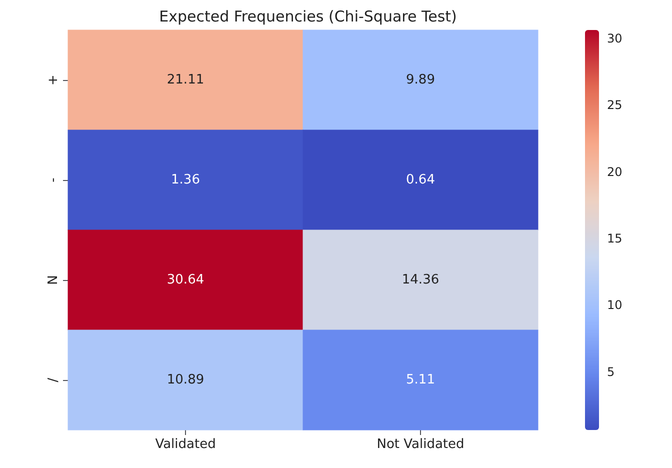  Describe the element at coordinates (185, 444) in the screenshot. I see `x-tick-label: Validated` at that location.